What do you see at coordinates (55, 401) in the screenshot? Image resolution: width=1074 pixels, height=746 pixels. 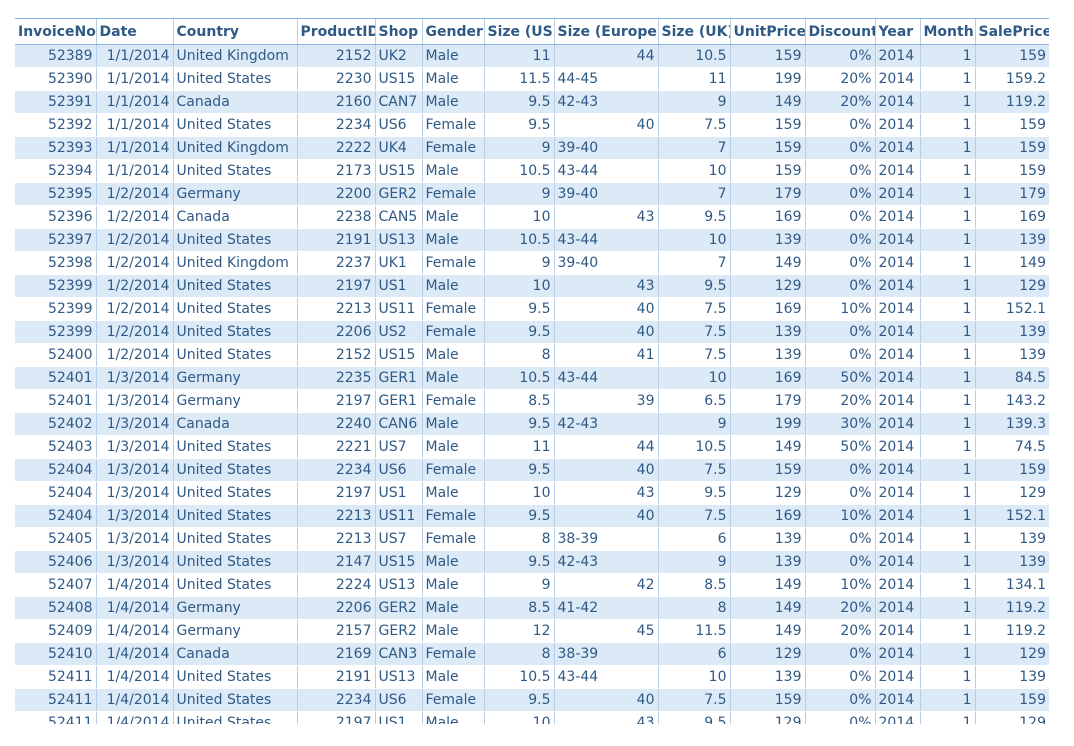 I see `cell-invoiceno: 52401` at bounding box center [55, 401].